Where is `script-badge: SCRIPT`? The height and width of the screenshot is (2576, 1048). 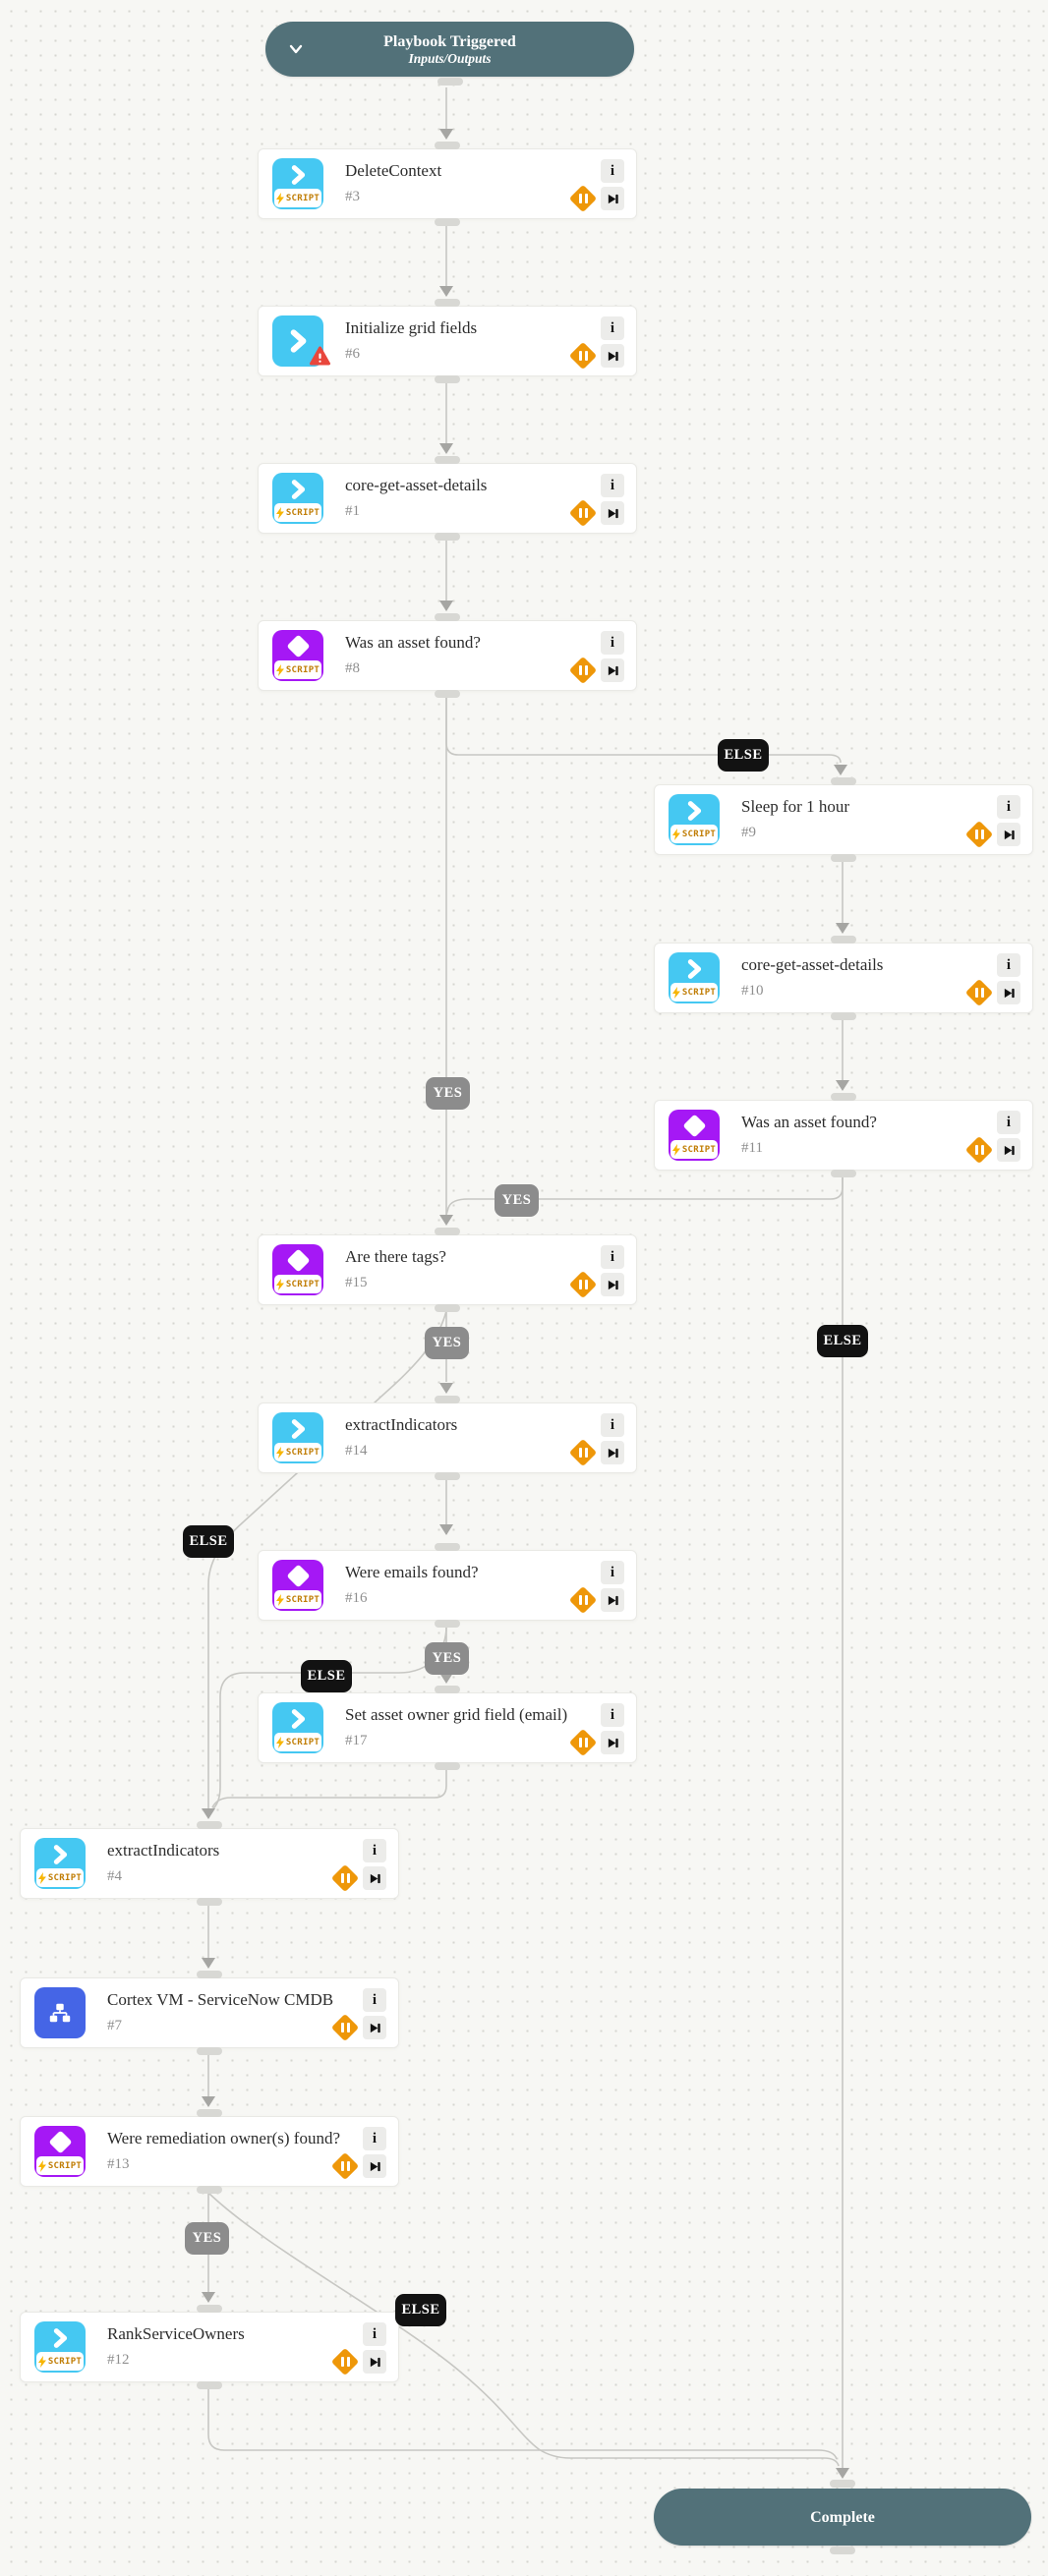 script-badge: SCRIPT is located at coordinates (297, 198).